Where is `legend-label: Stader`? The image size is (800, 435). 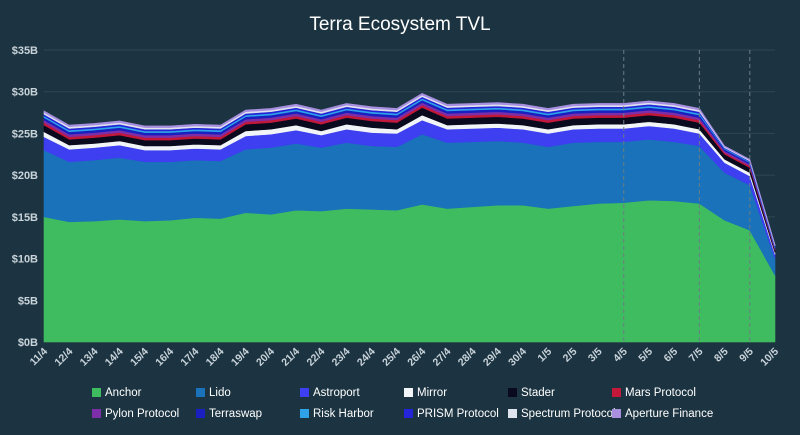
legend-label: Stader is located at coordinates (538, 393).